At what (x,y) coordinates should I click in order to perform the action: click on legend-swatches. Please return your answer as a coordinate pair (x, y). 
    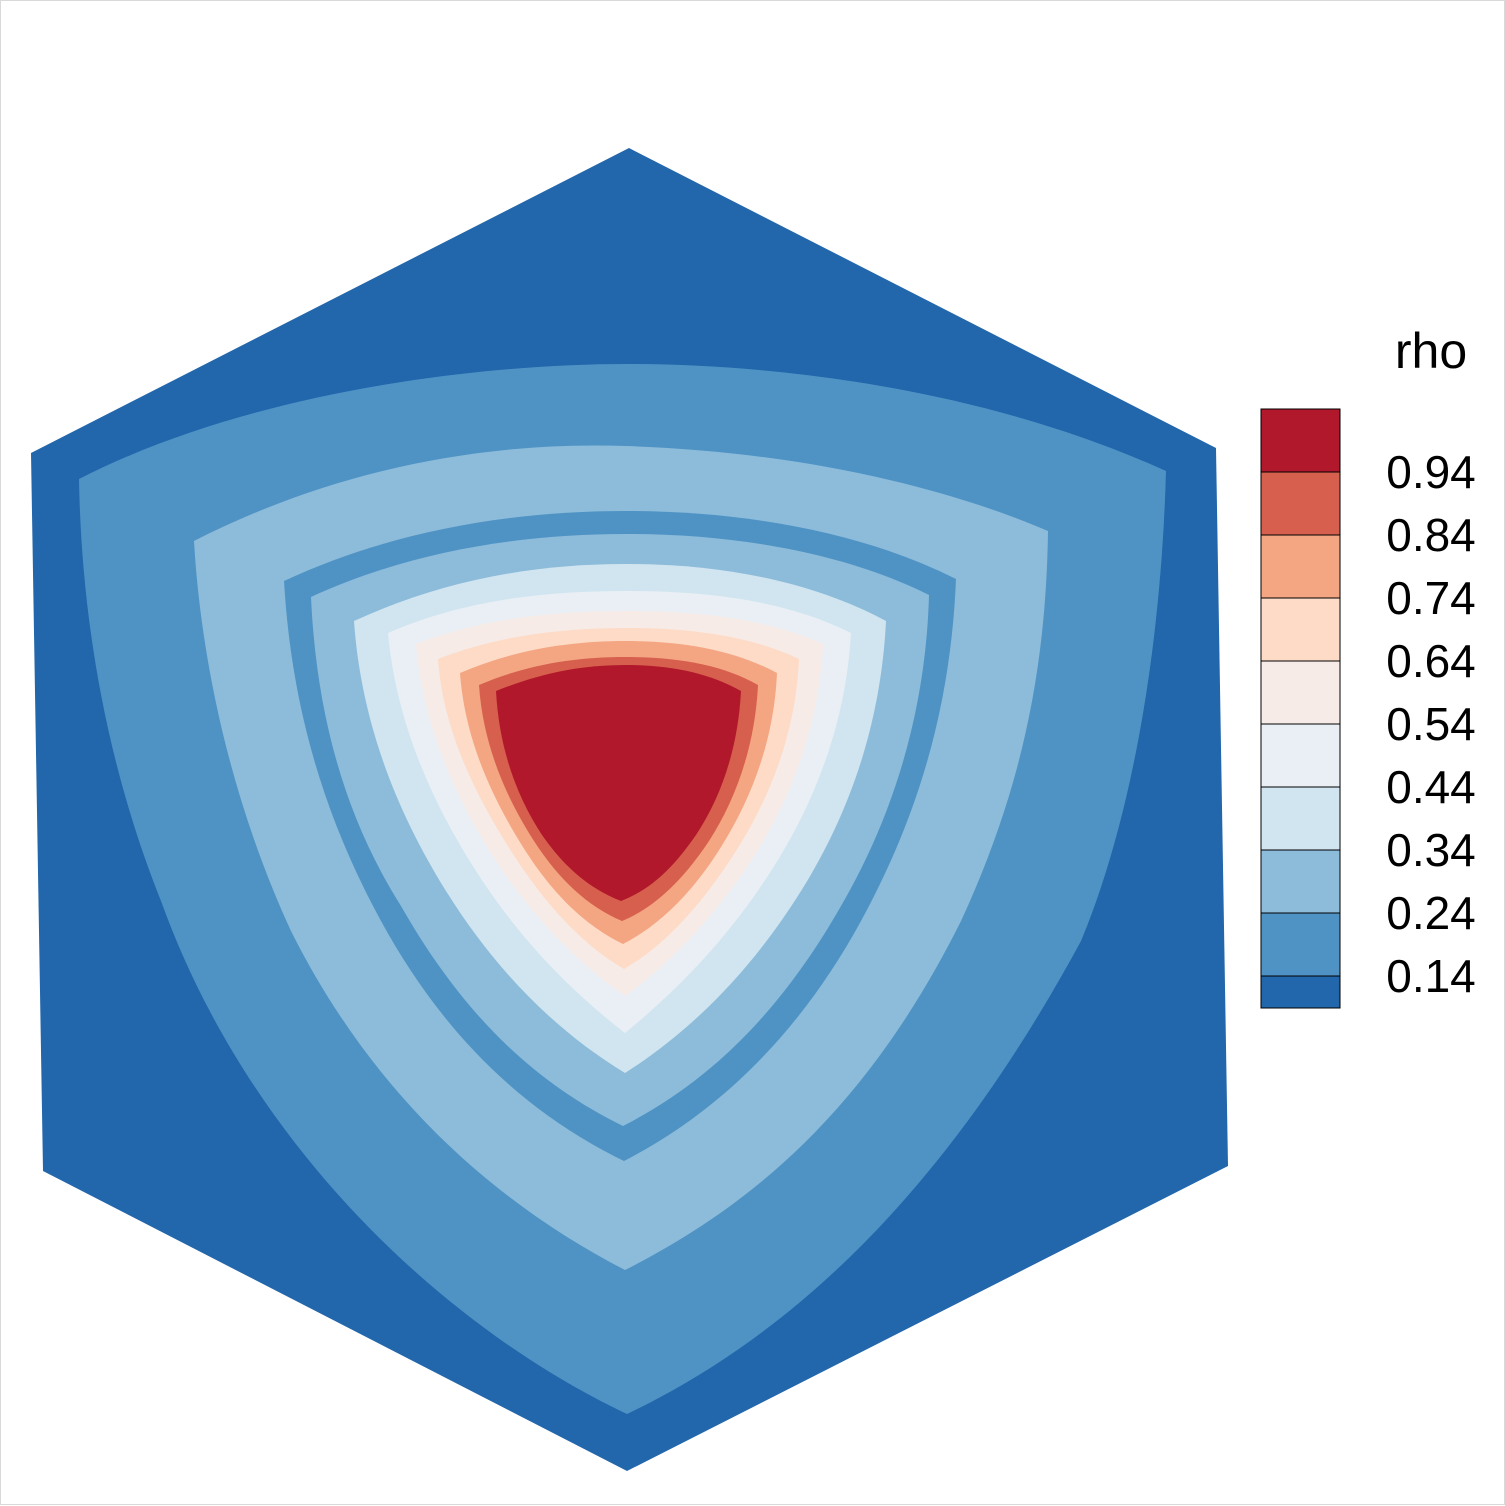
    Looking at the image, I should click on (1300, 708).